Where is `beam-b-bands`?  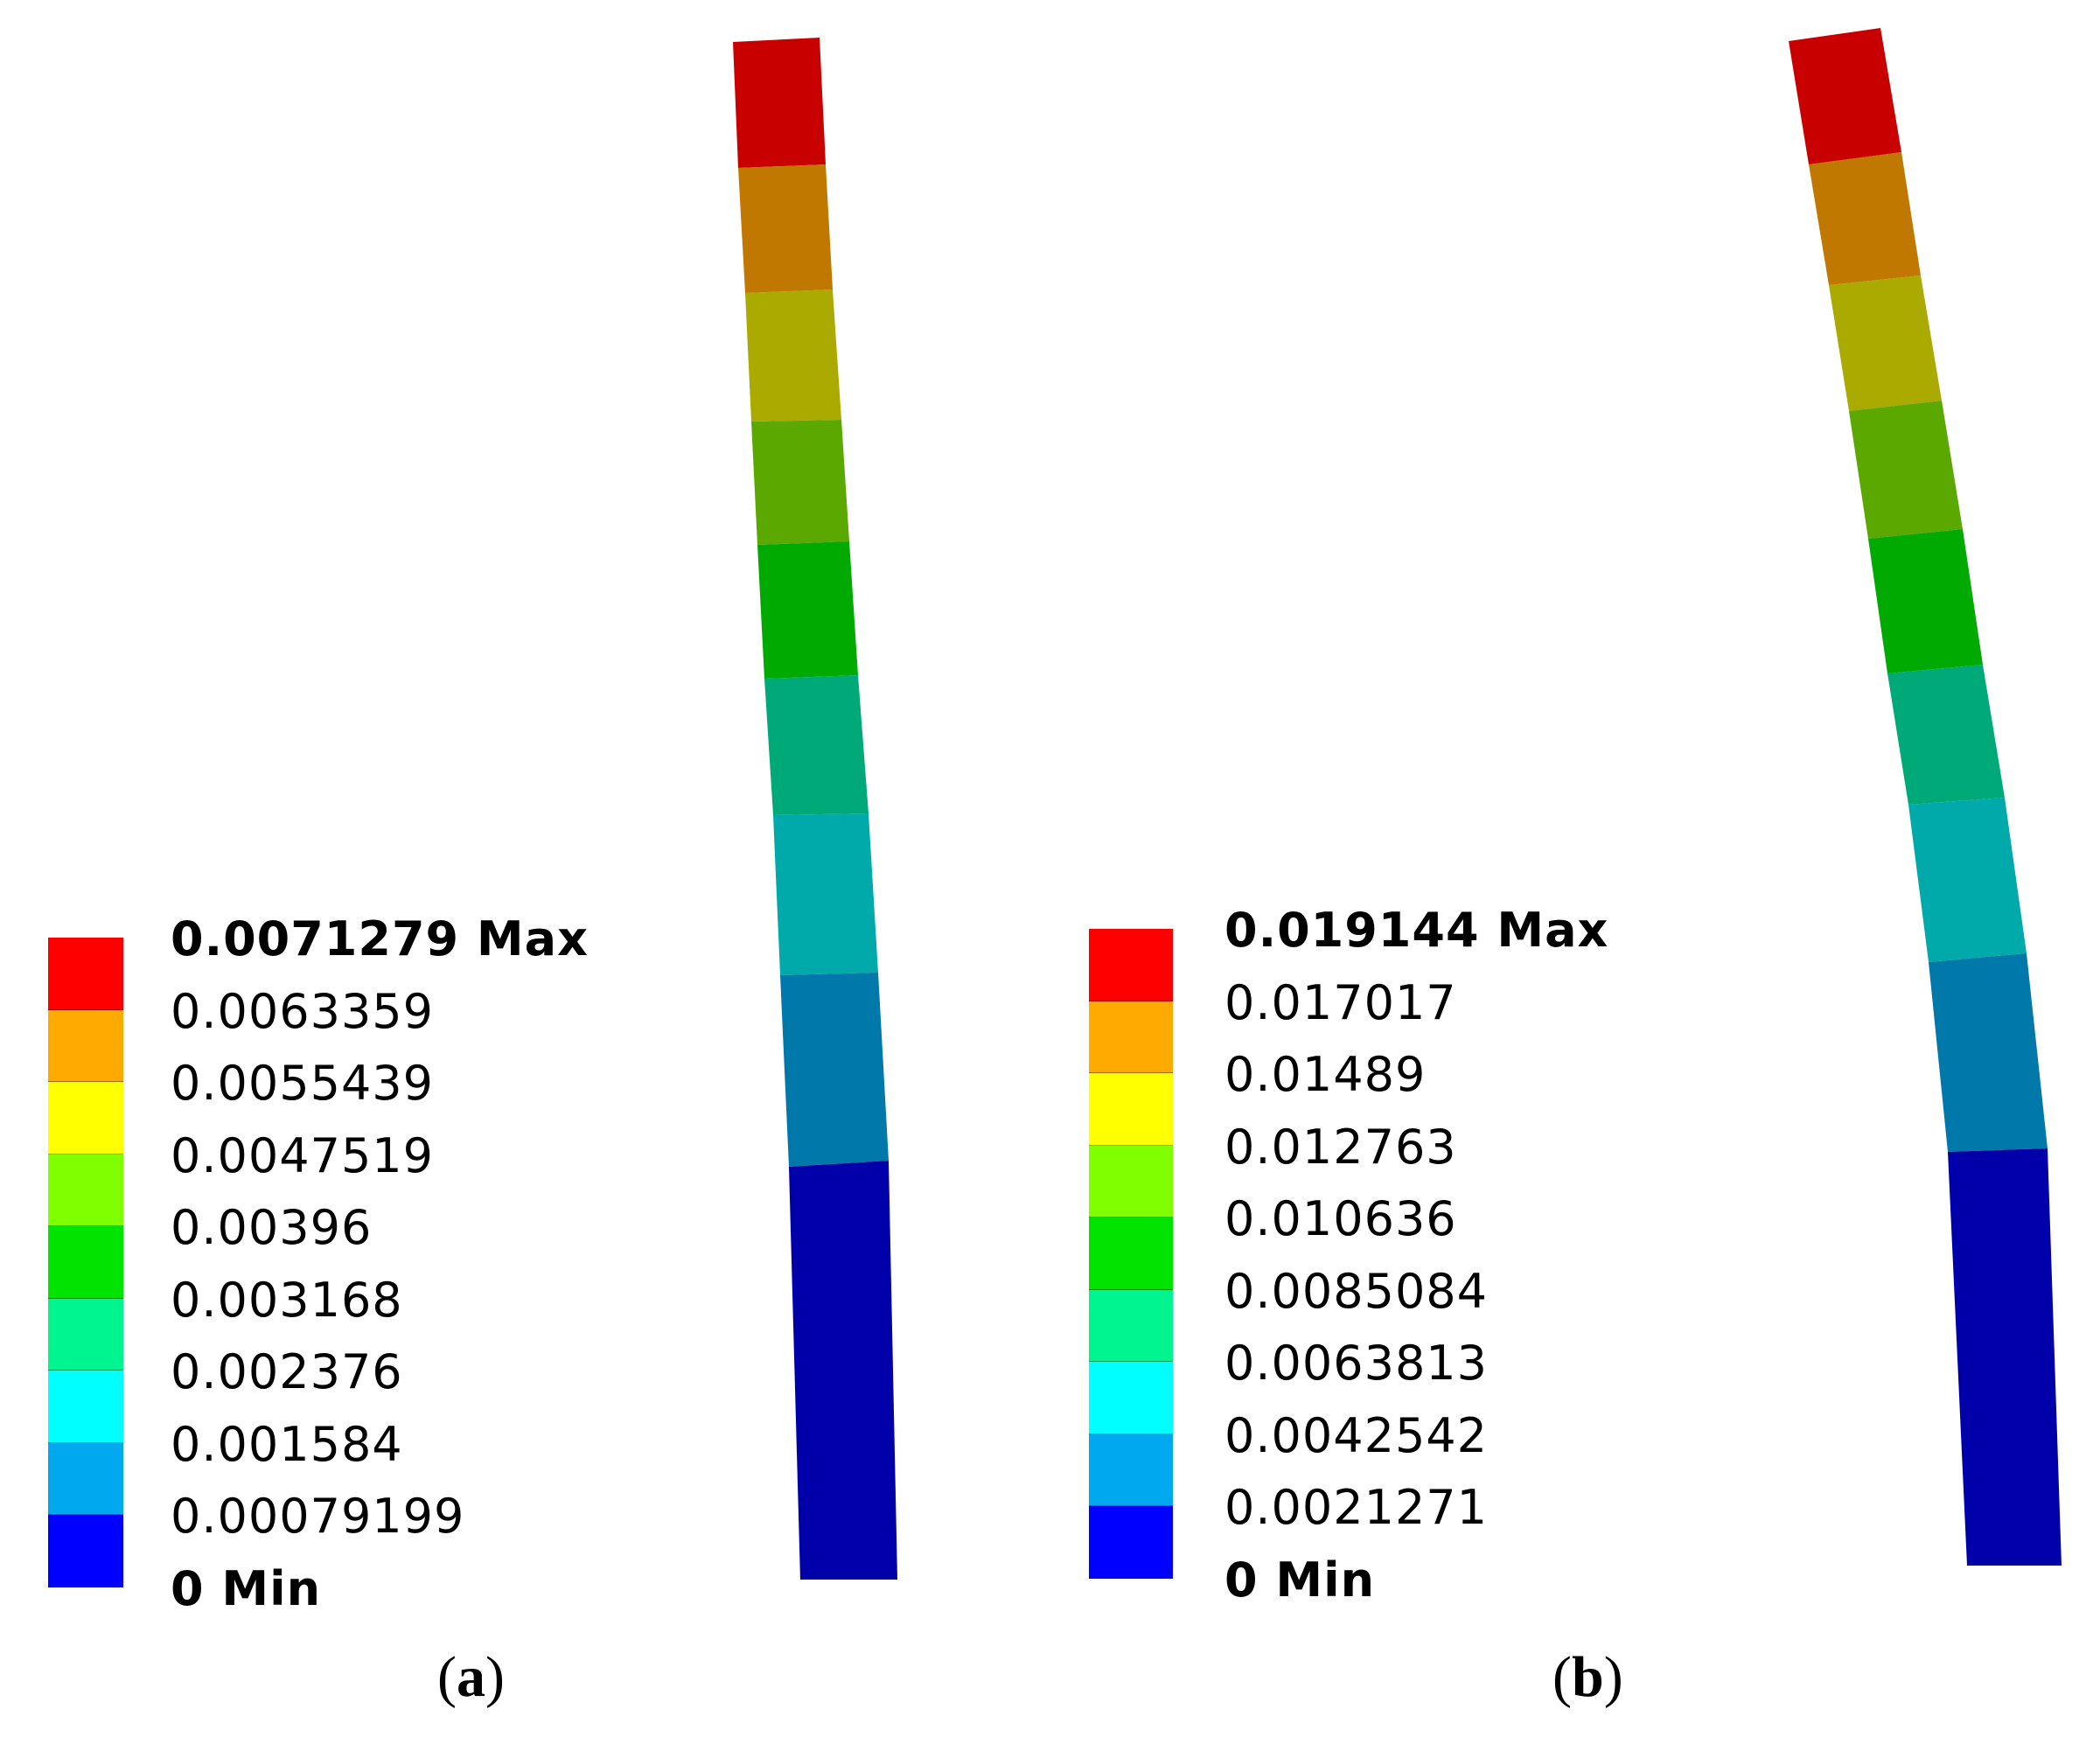 beam-b-bands is located at coordinates (1925, 797).